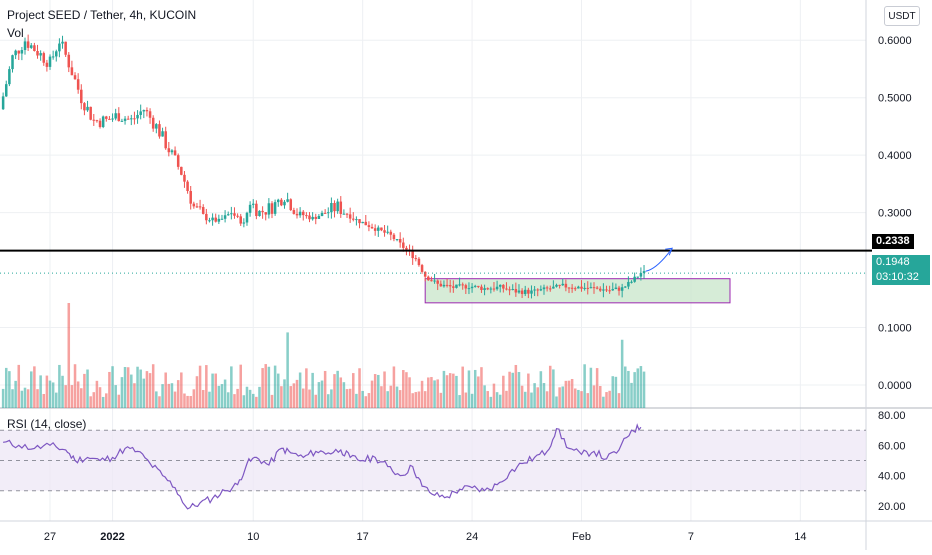 The height and width of the screenshot is (555, 932). Describe the element at coordinates (102, 15) in the screenshot. I see `chart-title: Project SEED / Tether, 4h, KUCOIN` at that location.